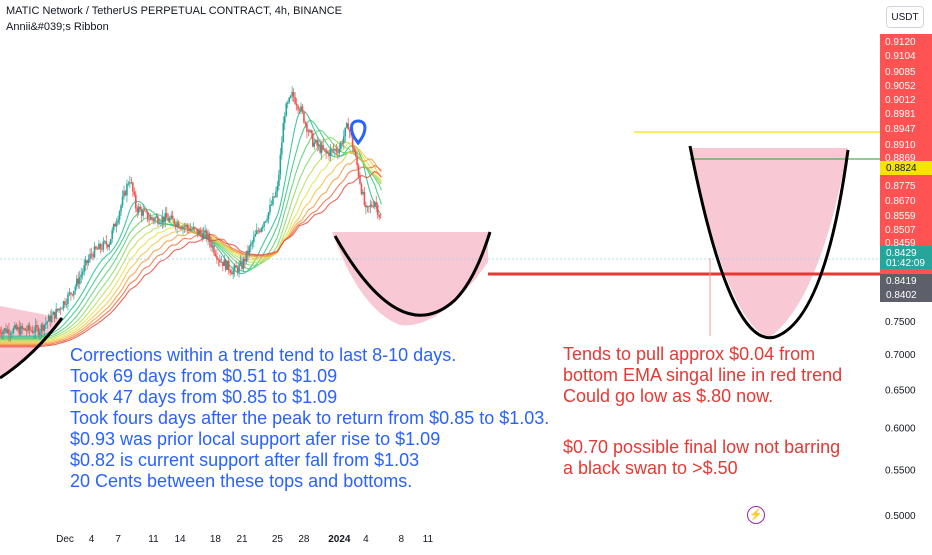  Describe the element at coordinates (756, 515) in the screenshot. I see `lightning-icon: ⚡` at that location.